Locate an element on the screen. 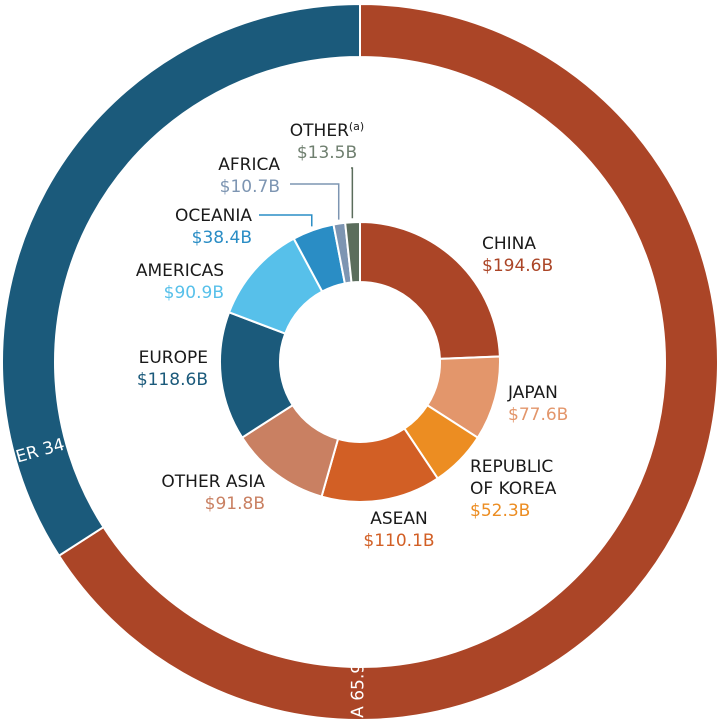  leader-line-oceania is located at coordinates (286, 220).